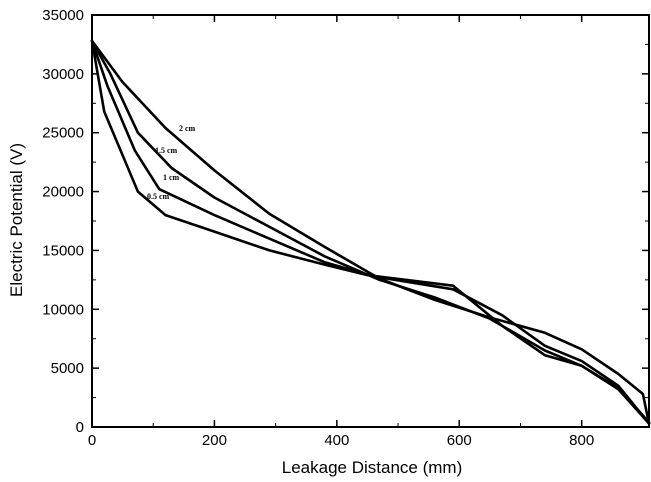 This screenshot has width=651, height=482. What do you see at coordinates (166, 150) in the screenshot?
I see `curve-label-1-5cm: 1.5 cm` at bounding box center [166, 150].